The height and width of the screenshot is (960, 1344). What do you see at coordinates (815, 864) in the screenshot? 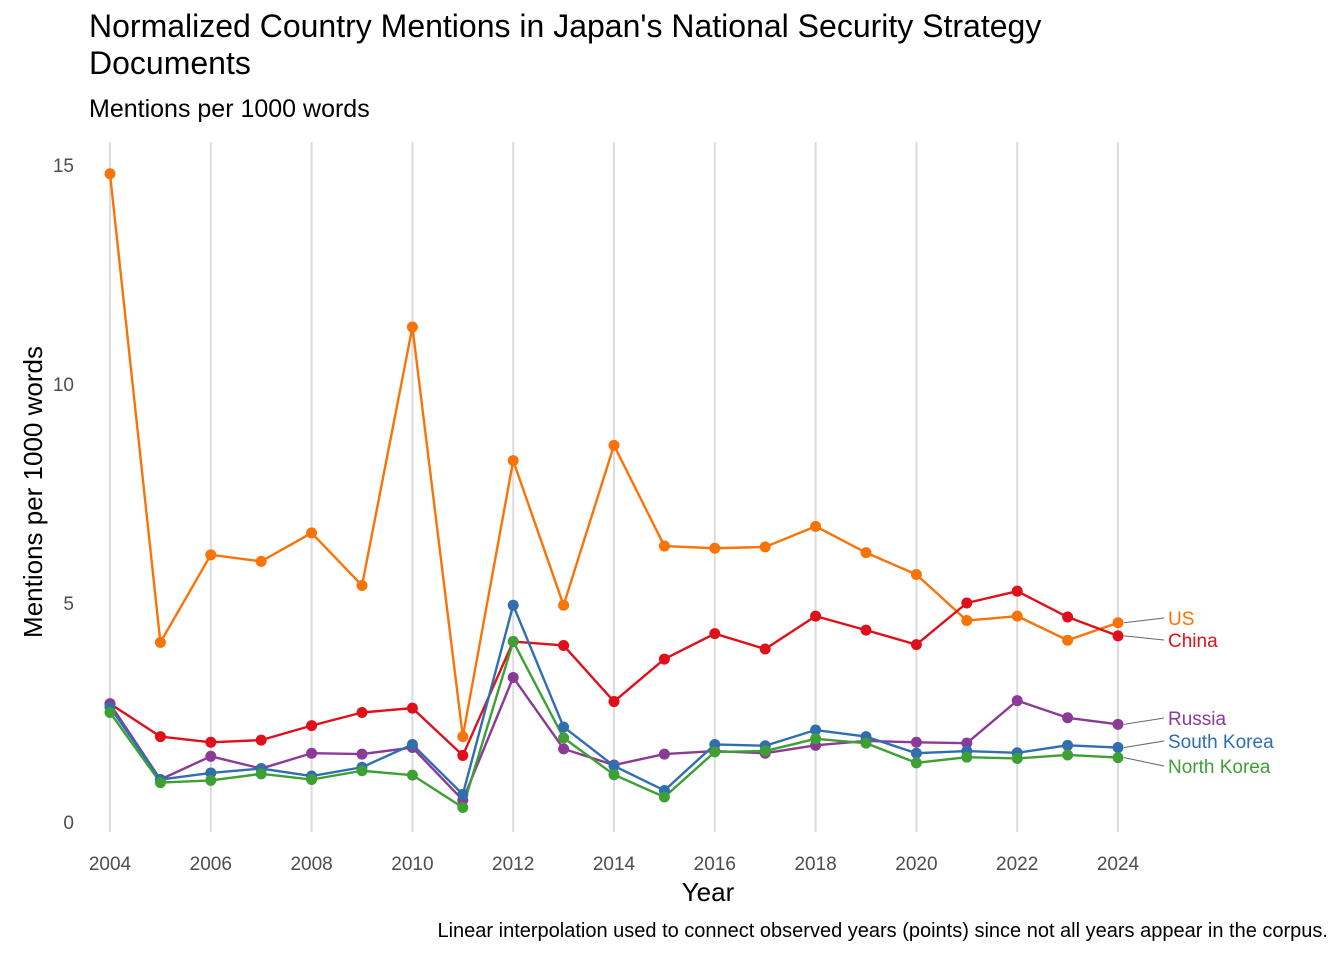
I see `x-tick-label: 2018` at bounding box center [815, 864].